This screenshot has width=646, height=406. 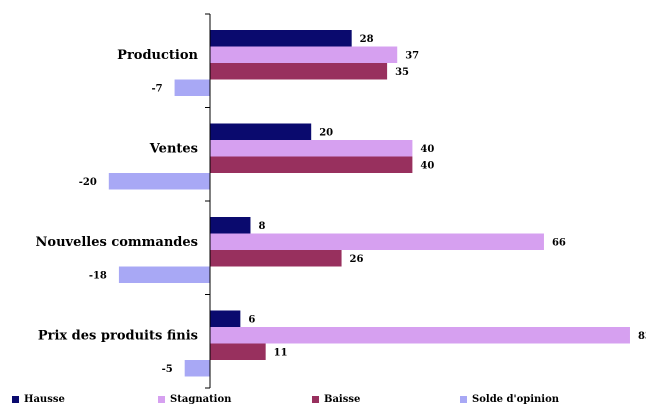 I want to click on legend-label-solde: Solde d'opinion, so click(x=516, y=399).